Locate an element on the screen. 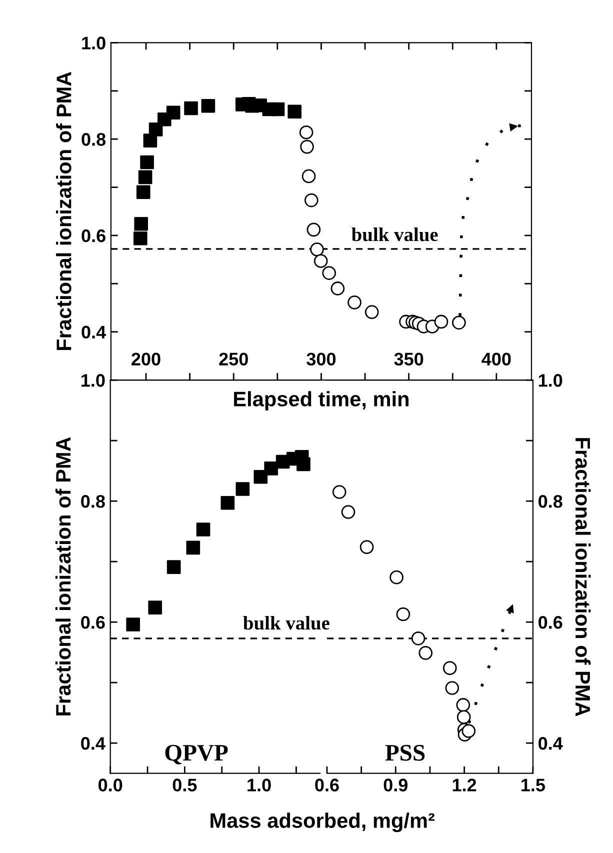 Image resolution: width=613 pixels, height=853 pixels. x-tick-label: 200 is located at coordinates (146, 359).